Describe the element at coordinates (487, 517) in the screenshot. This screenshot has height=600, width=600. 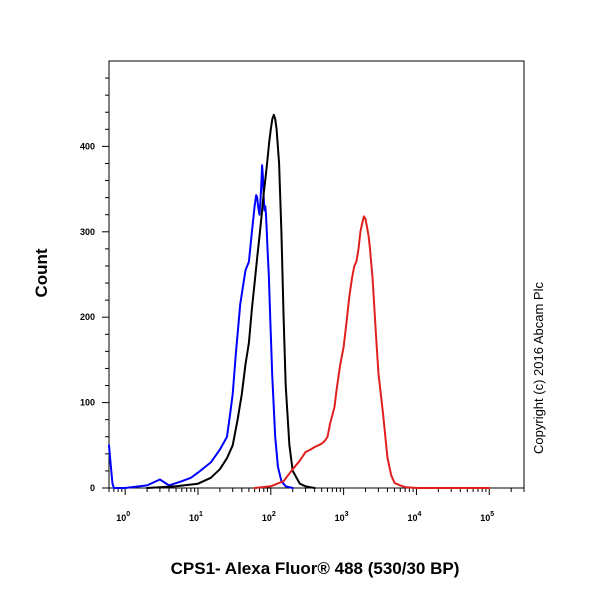
I see `x-tick-label: 10⁵` at that location.